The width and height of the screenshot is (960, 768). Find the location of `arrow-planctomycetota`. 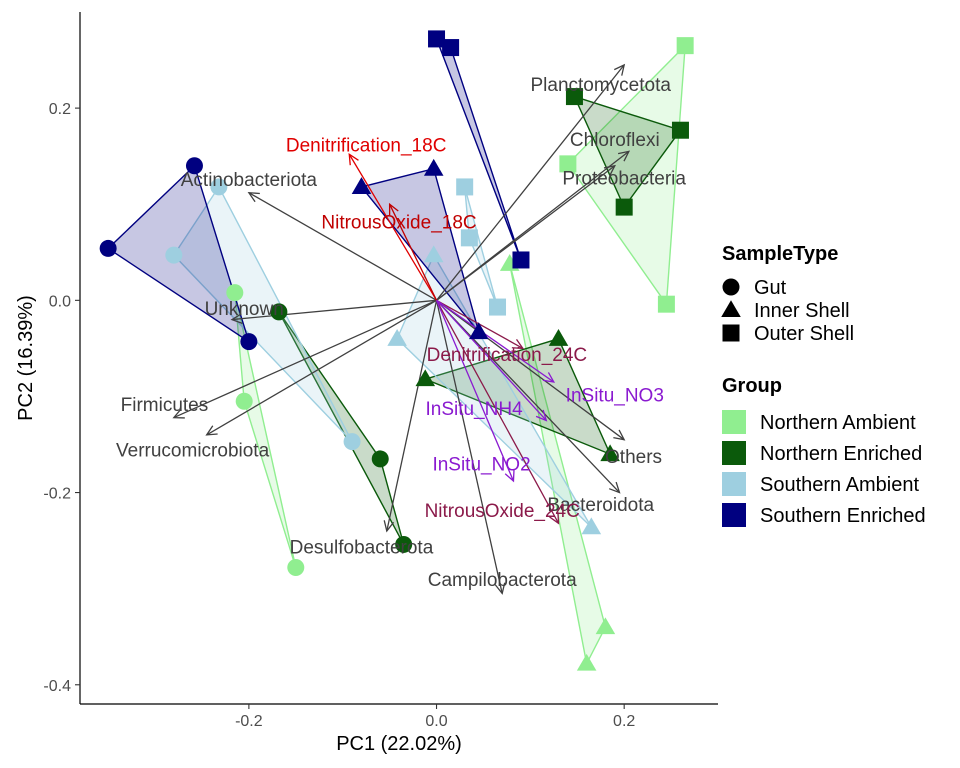

arrow-planctomycetota is located at coordinates (531, 182).